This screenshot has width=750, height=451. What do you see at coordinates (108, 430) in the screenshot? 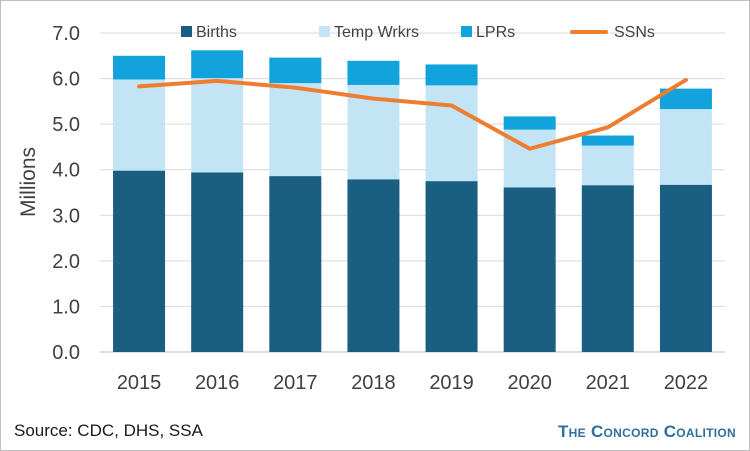
I see `source-note: Source: CDC, DHS, SSA` at bounding box center [108, 430].